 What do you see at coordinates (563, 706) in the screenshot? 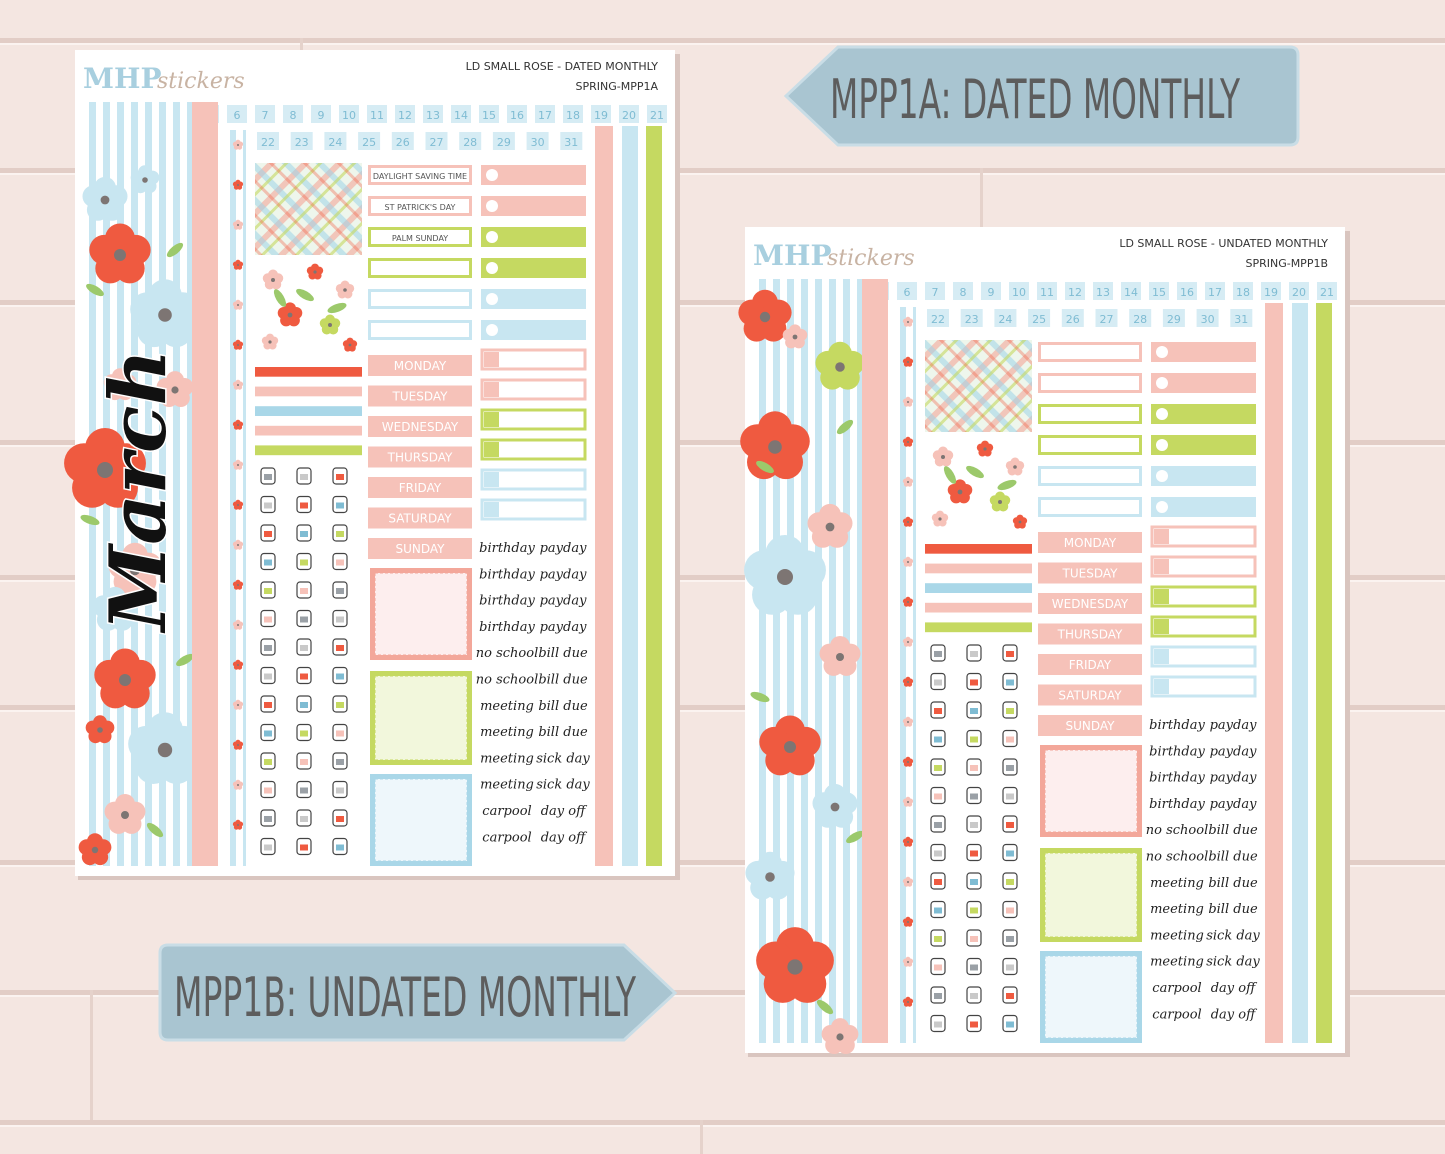
I see `word-sticker: bill due` at bounding box center [563, 706].